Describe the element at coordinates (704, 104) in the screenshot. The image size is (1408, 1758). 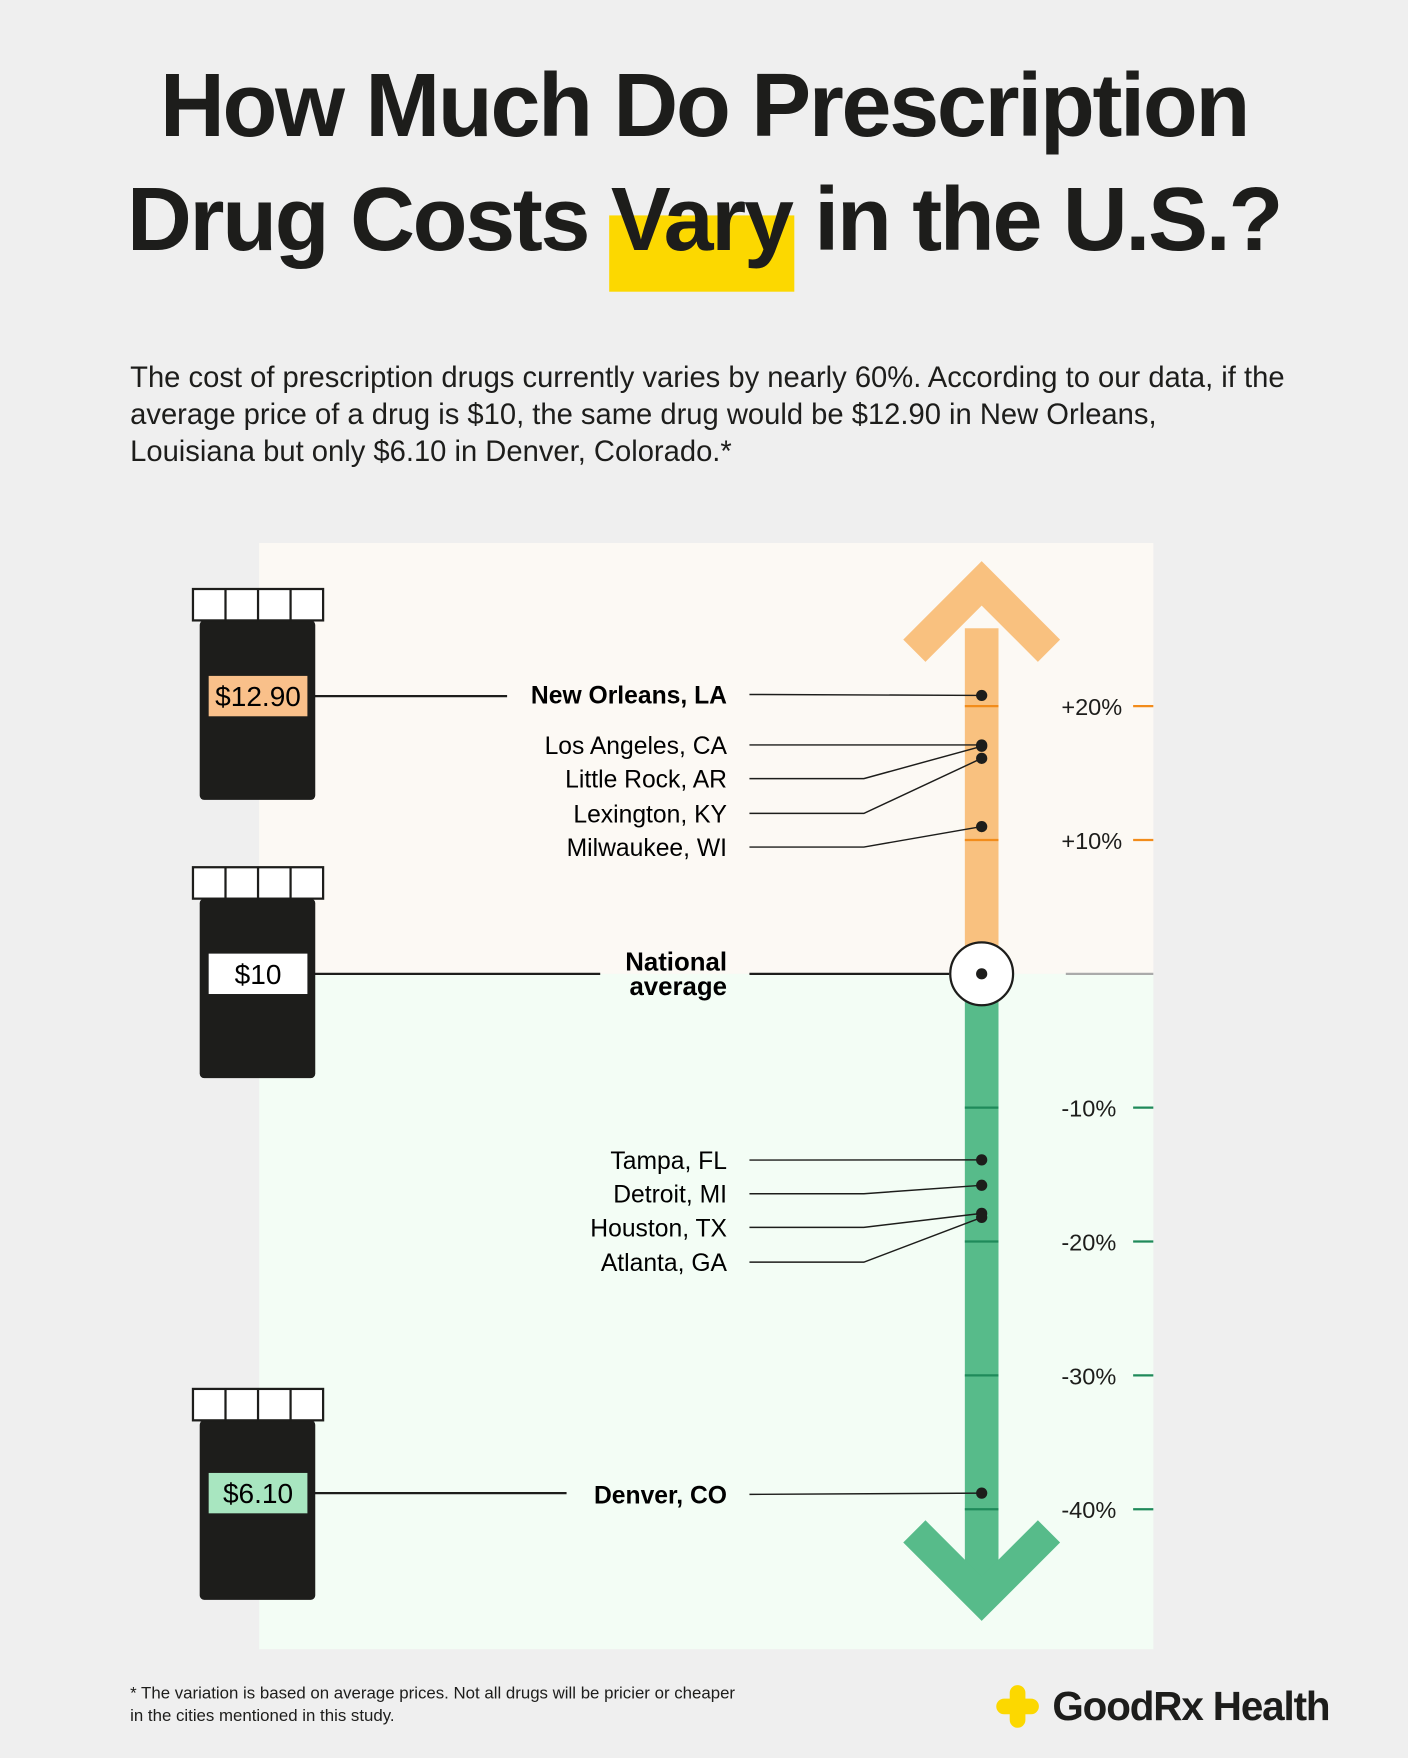
I see `title-line-1: How Much Do Prescription` at that location.